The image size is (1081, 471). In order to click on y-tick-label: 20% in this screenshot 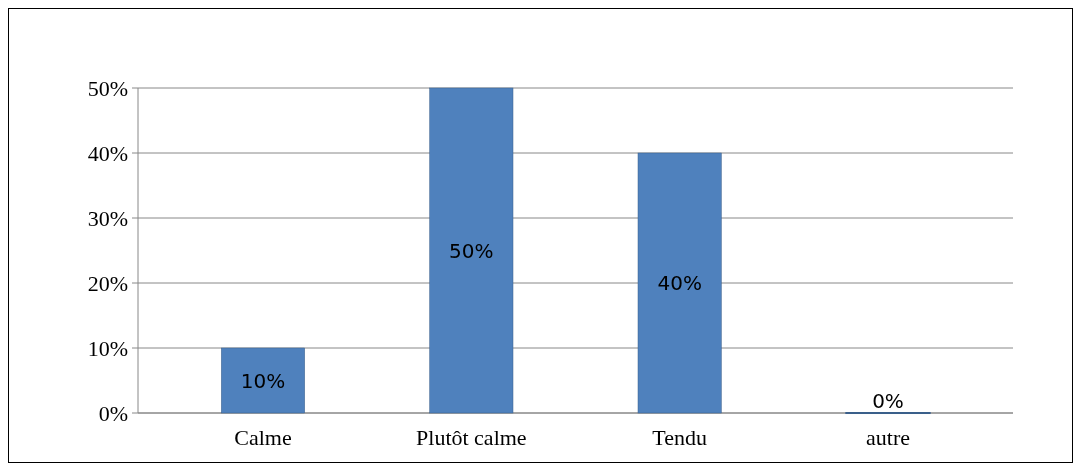, I will do `click(107, 283)`.